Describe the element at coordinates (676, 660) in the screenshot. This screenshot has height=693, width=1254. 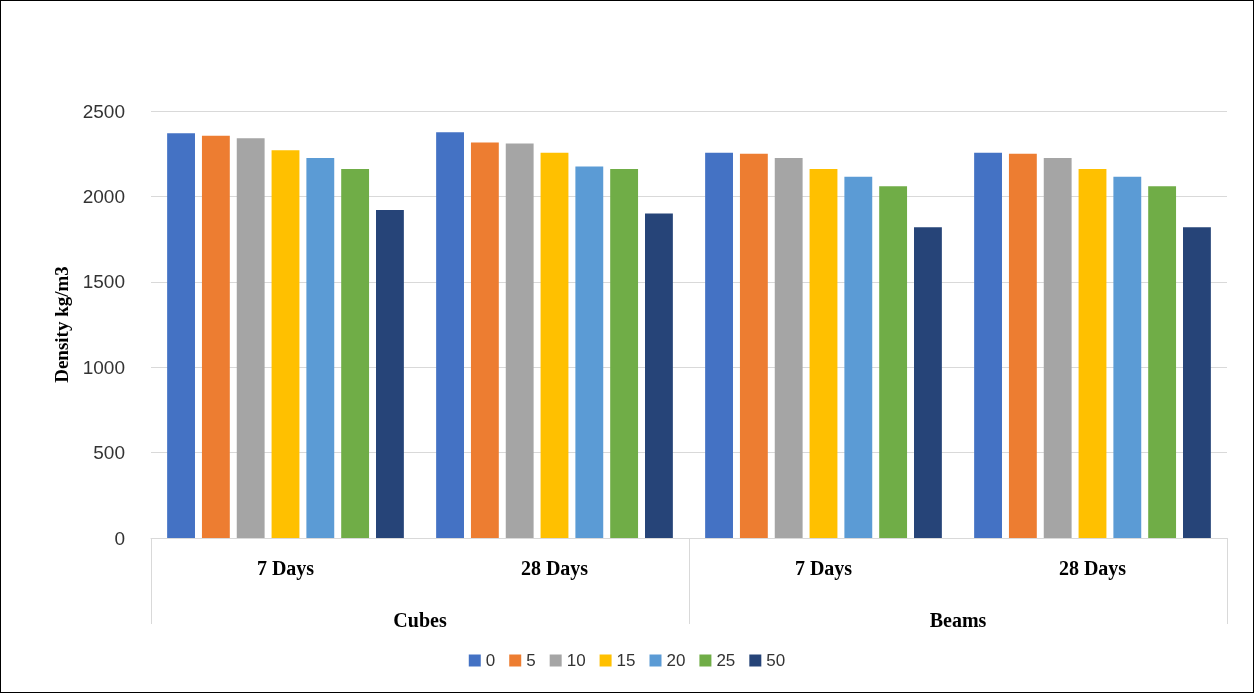
I see `legend-label: 20` at that location.